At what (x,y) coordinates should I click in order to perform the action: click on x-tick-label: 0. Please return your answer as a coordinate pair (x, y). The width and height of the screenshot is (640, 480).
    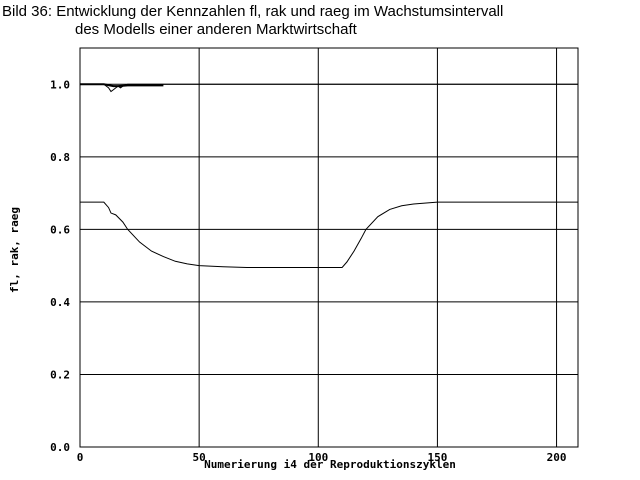
    Looking at the image, I should click on (80, 457).